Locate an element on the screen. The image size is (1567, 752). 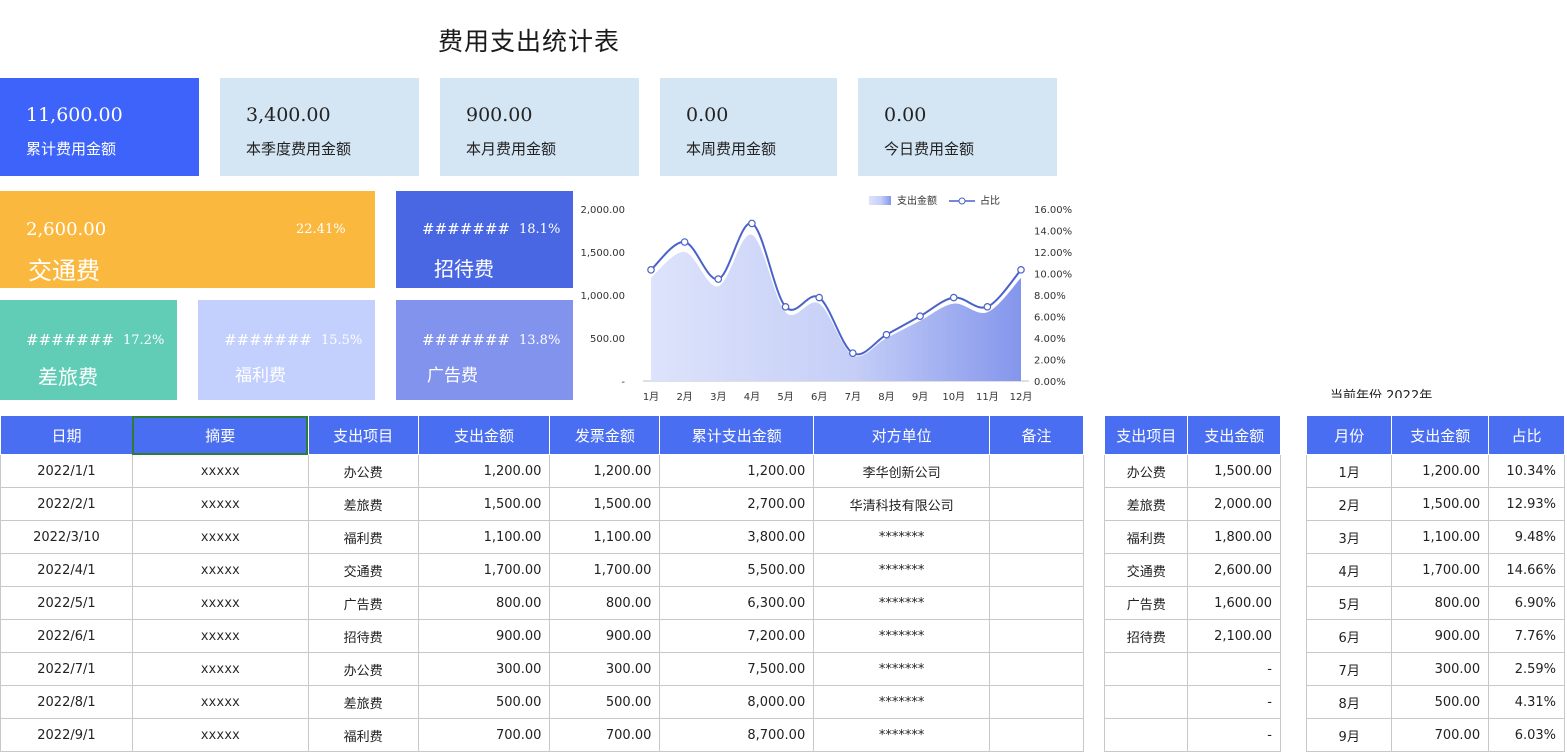
summary-amount-cell: 1,800.00 is located at coordinates (1234, 537).